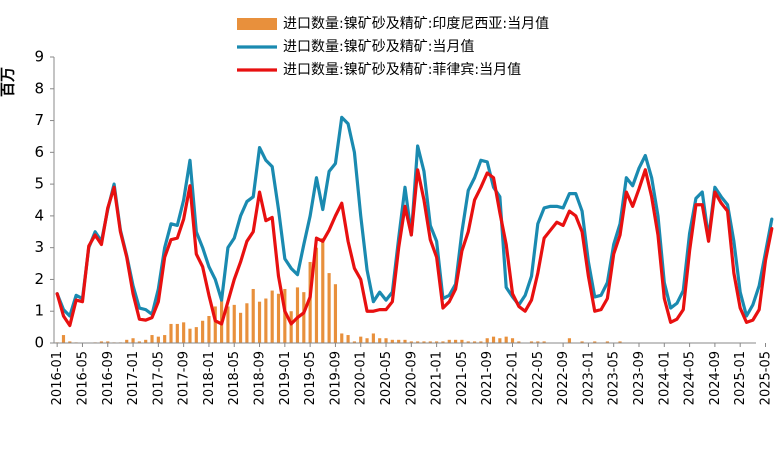 The image size is (782, 455). What do you see at coordinates (39, 57) in the screenshot?
I see `y-tick-label: 9` at bounding box center [39, 57].